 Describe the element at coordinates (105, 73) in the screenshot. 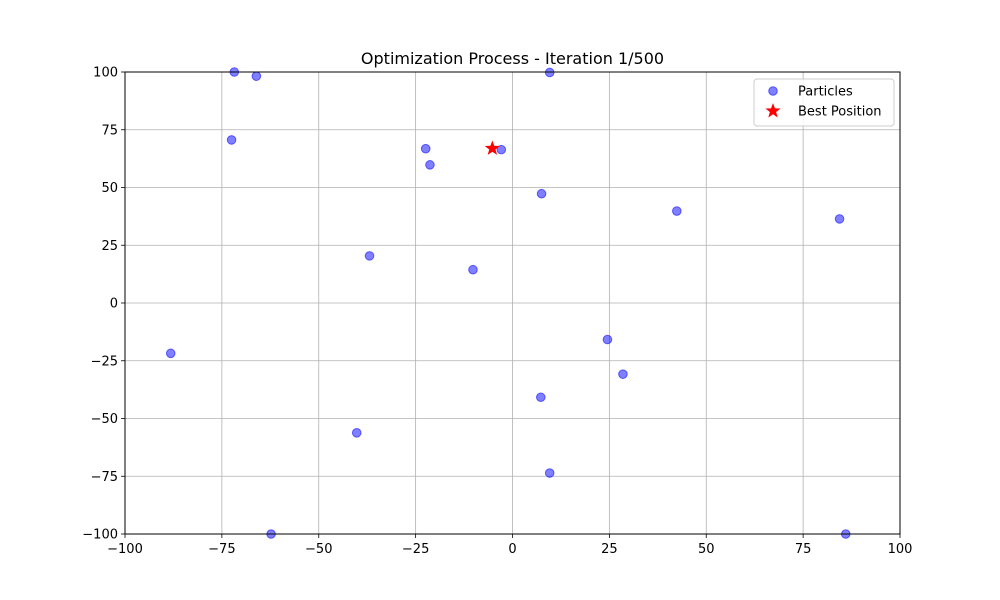

I see `y-tick-label: 100` at that location.